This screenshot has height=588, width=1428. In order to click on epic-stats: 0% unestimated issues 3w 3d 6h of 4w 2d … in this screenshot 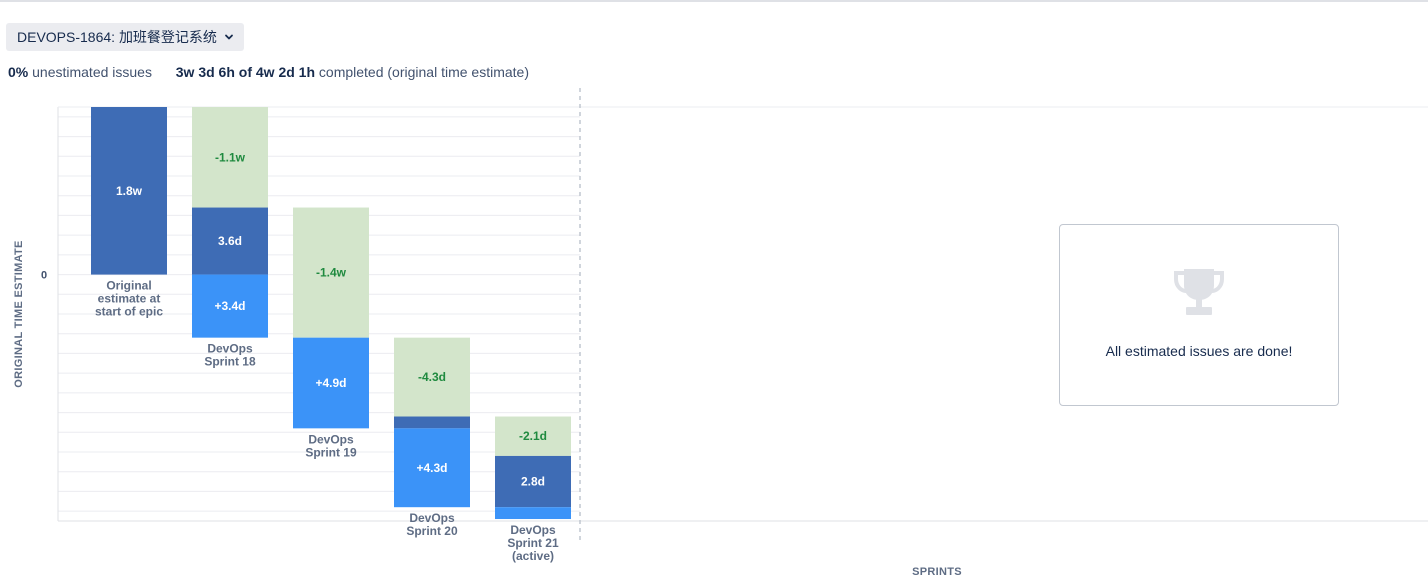, I will do `click(268, 72)`.